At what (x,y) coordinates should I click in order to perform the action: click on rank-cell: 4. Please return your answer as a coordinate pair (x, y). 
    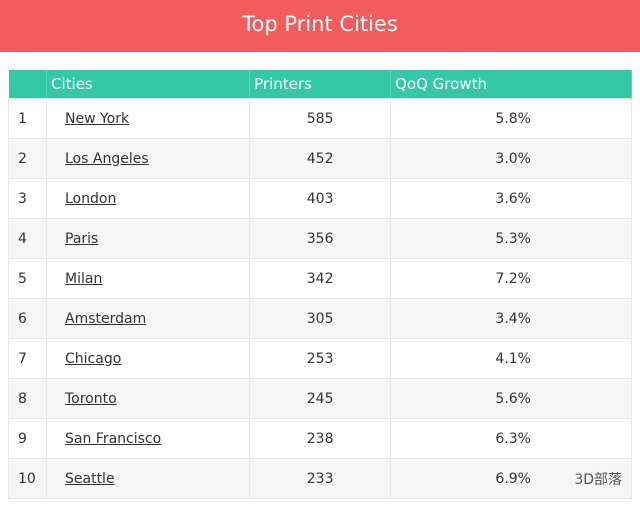
    Looking at the image, I should click on (27, 238).